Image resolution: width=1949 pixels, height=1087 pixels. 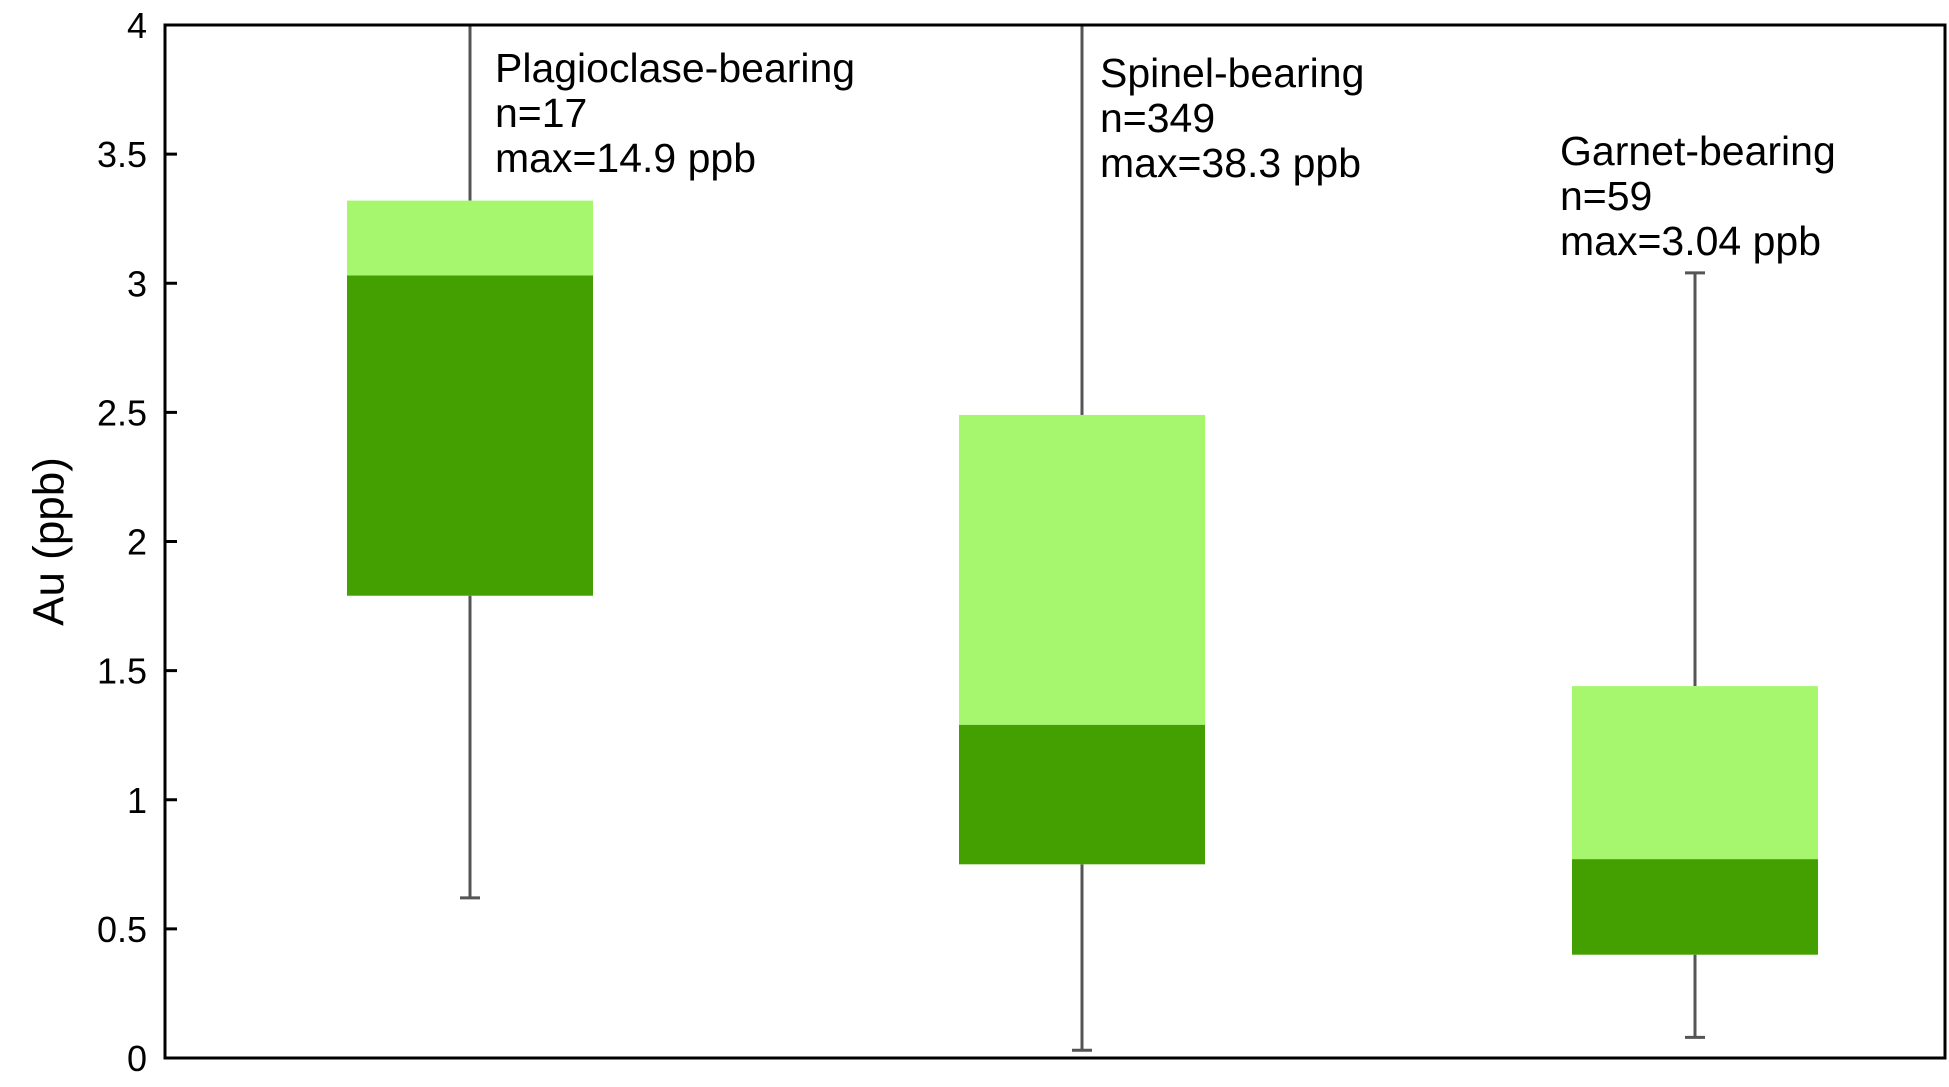 I want to click on y-tick-label: 3, so click(x=137, y=283).